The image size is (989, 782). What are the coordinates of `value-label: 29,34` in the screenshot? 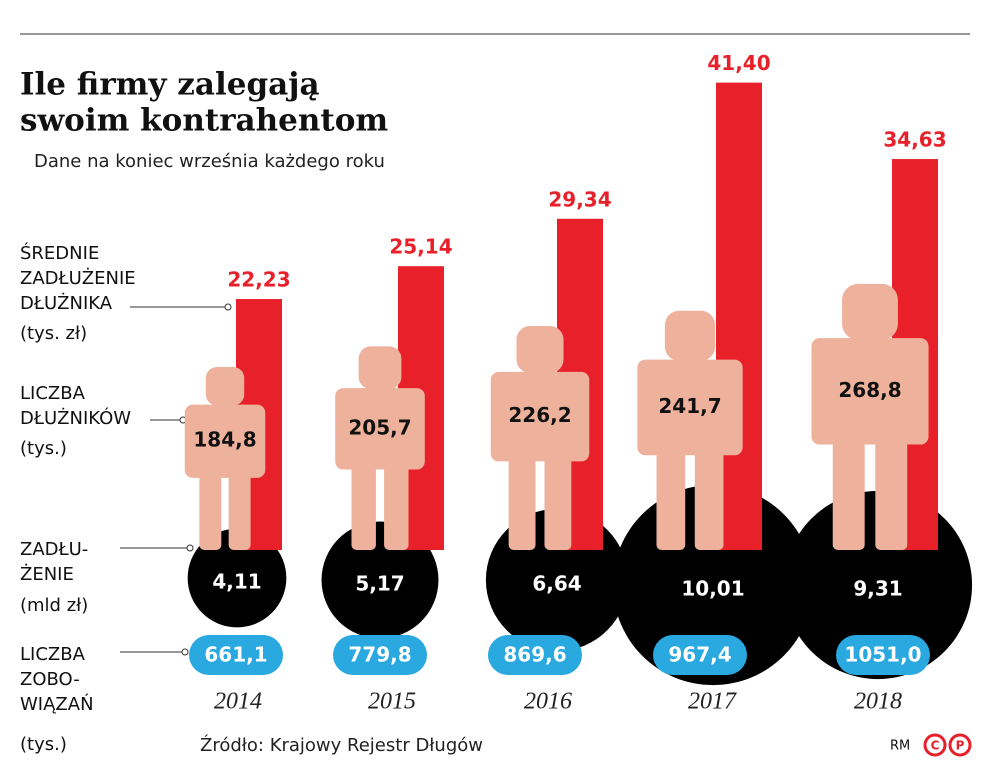 It's located at (579, 199).